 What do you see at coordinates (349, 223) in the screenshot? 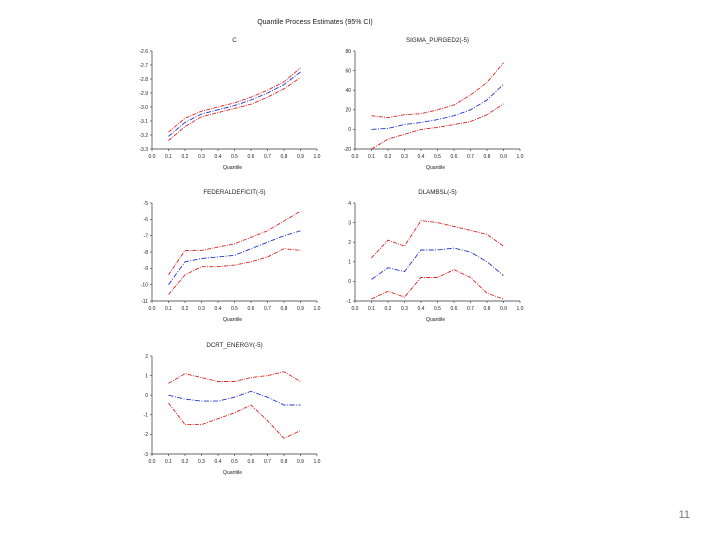
I see `y-tick-label: 3` at bounding box center [349, 223].